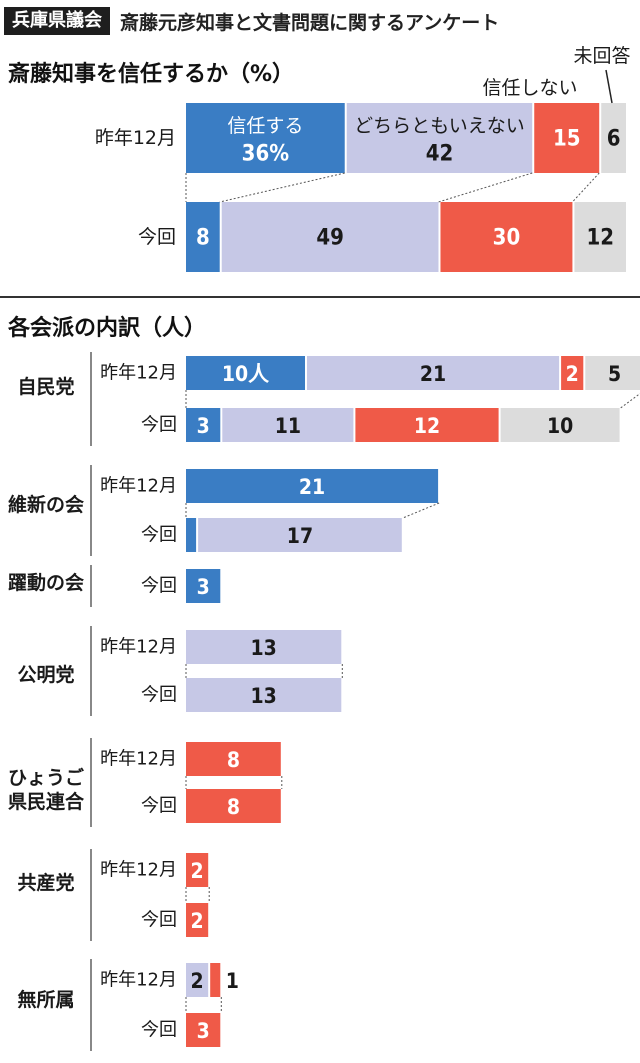 The image size is (640, 1063). I want to click on row-label-1: 今回, so click(157, 237).